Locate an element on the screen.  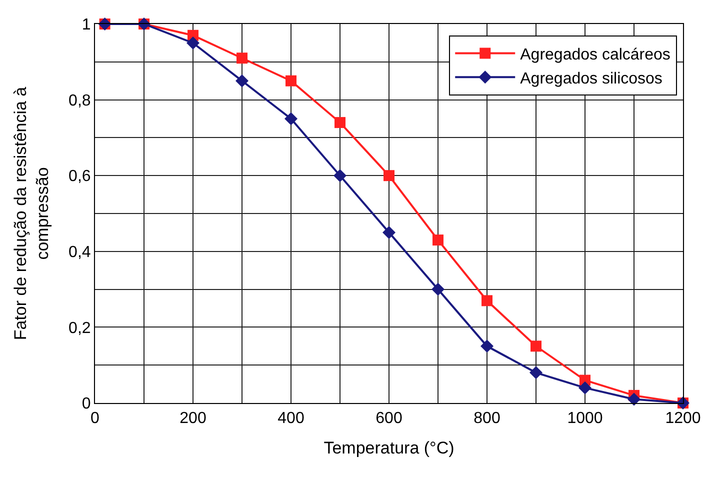
y-tick-label: 0,4 is located at coordinates (79, 252).